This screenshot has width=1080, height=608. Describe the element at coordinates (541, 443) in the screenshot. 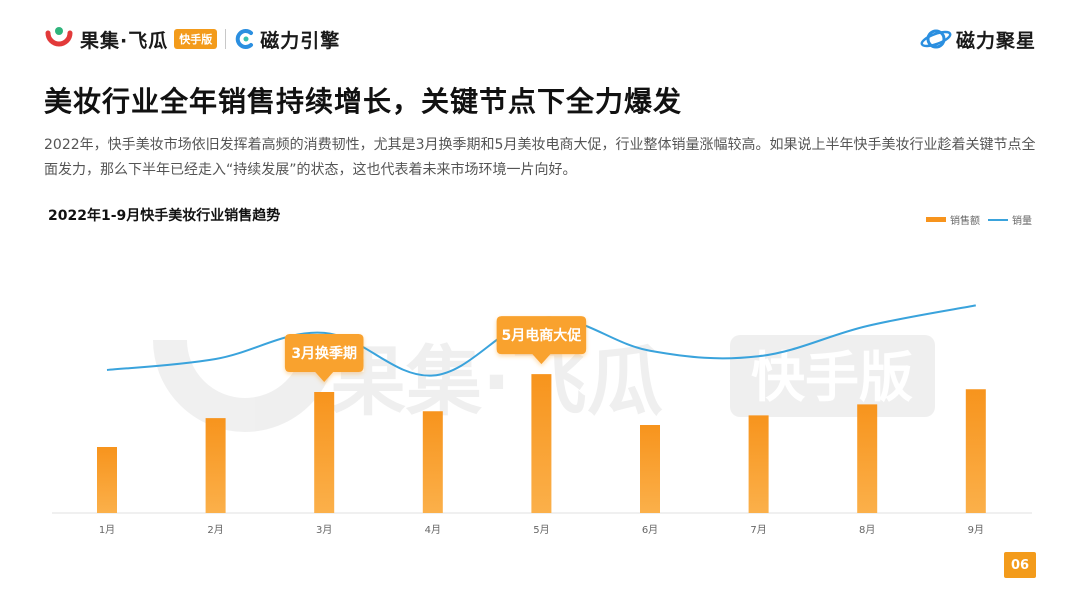

I see `bar-5月` at that location.